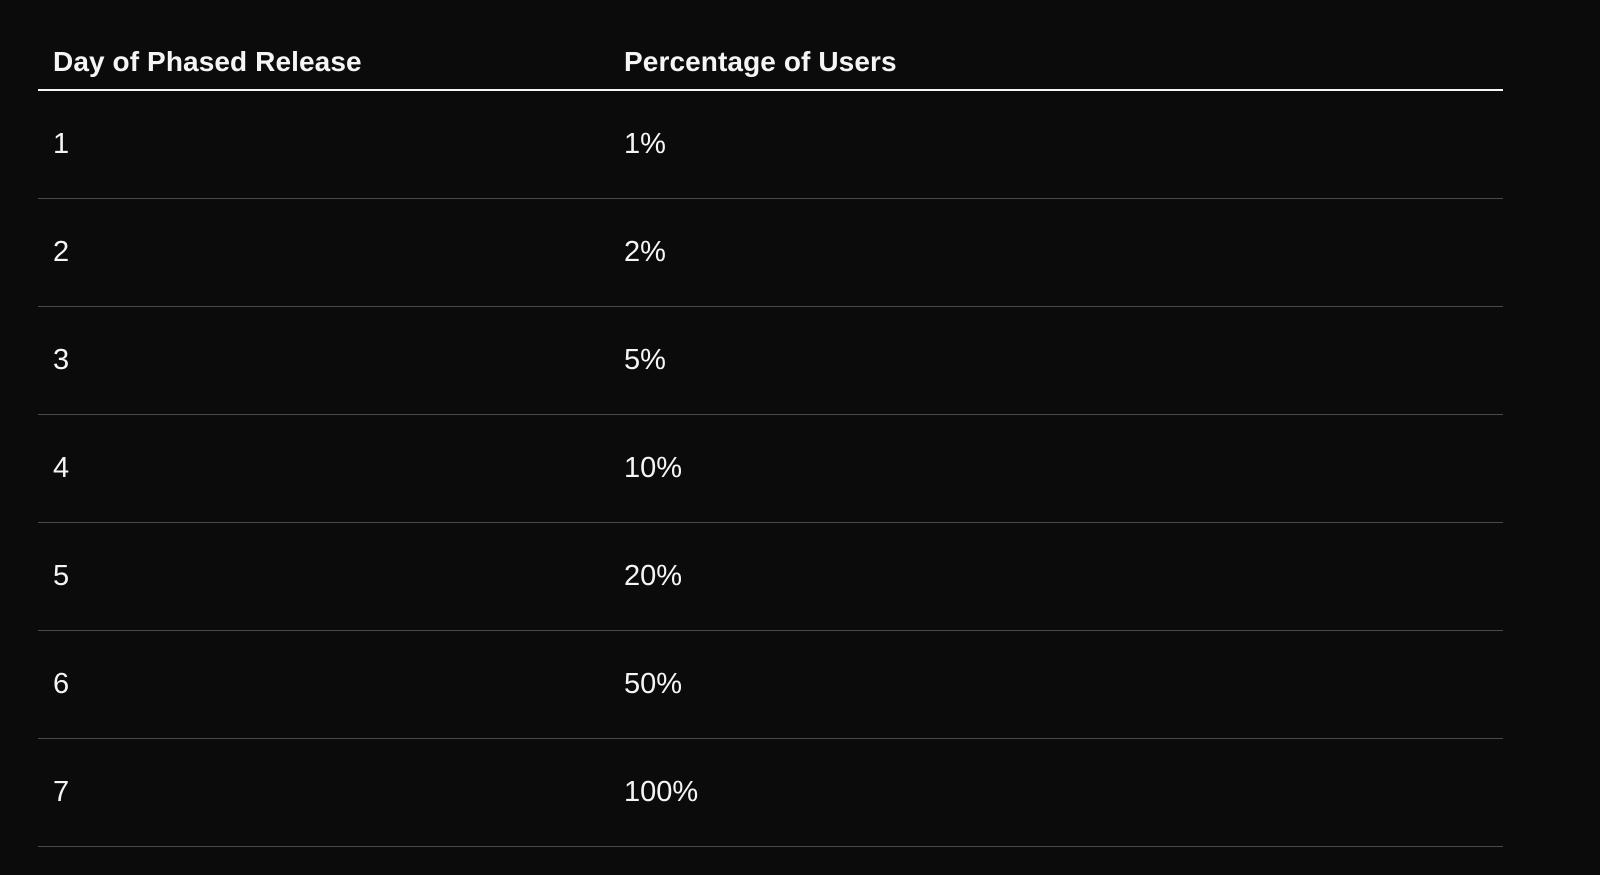  I want to click on day-cell: 3, so click(61, 360).